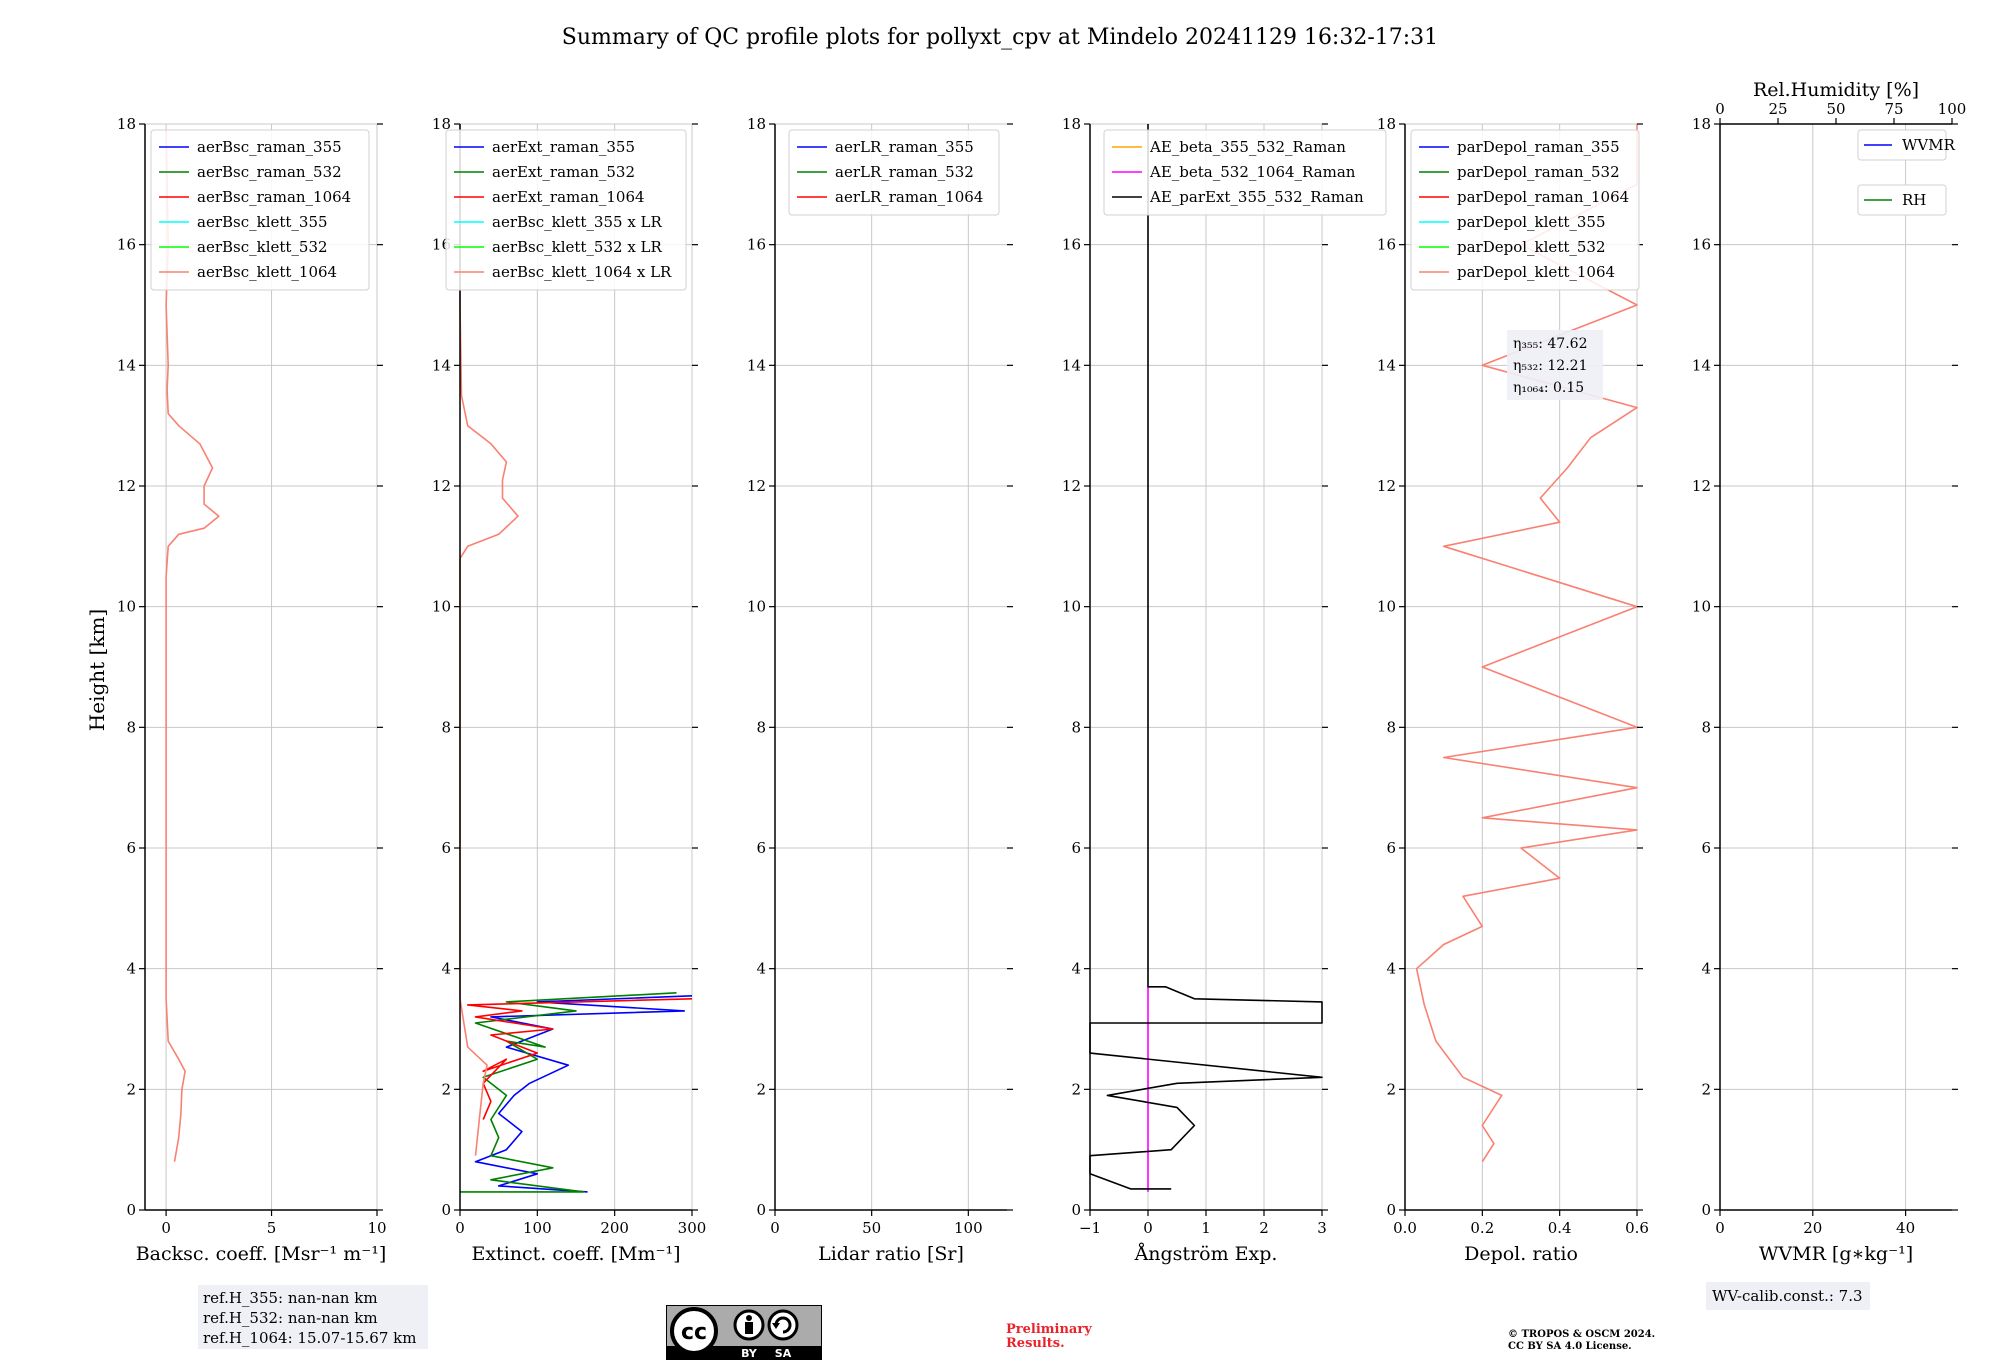 The height and width of the screenshot is (1360, 2000). I want to click on x-tick-label: 0.0, so click(1405, 1228).